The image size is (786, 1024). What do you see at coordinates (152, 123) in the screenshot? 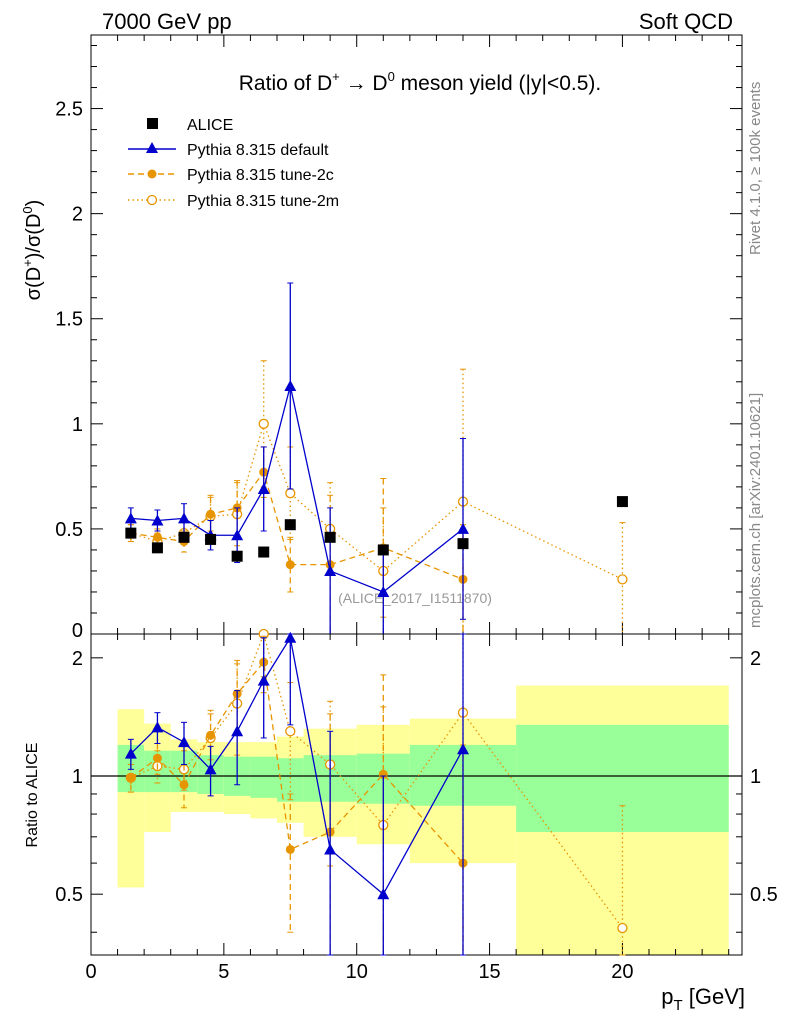
I see `legend-marker-alice` at bounding box center [152, 123].